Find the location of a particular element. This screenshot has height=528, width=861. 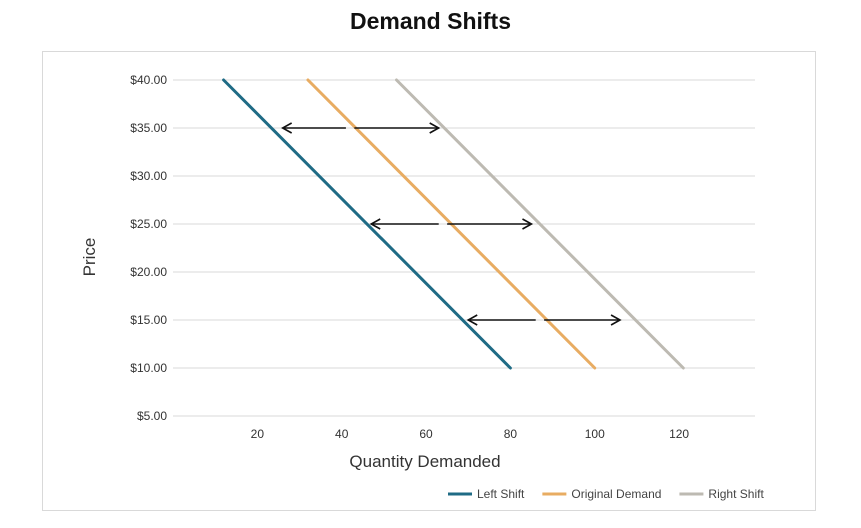

chart-title: Demand Shifts is located at coordinates (430, 21).